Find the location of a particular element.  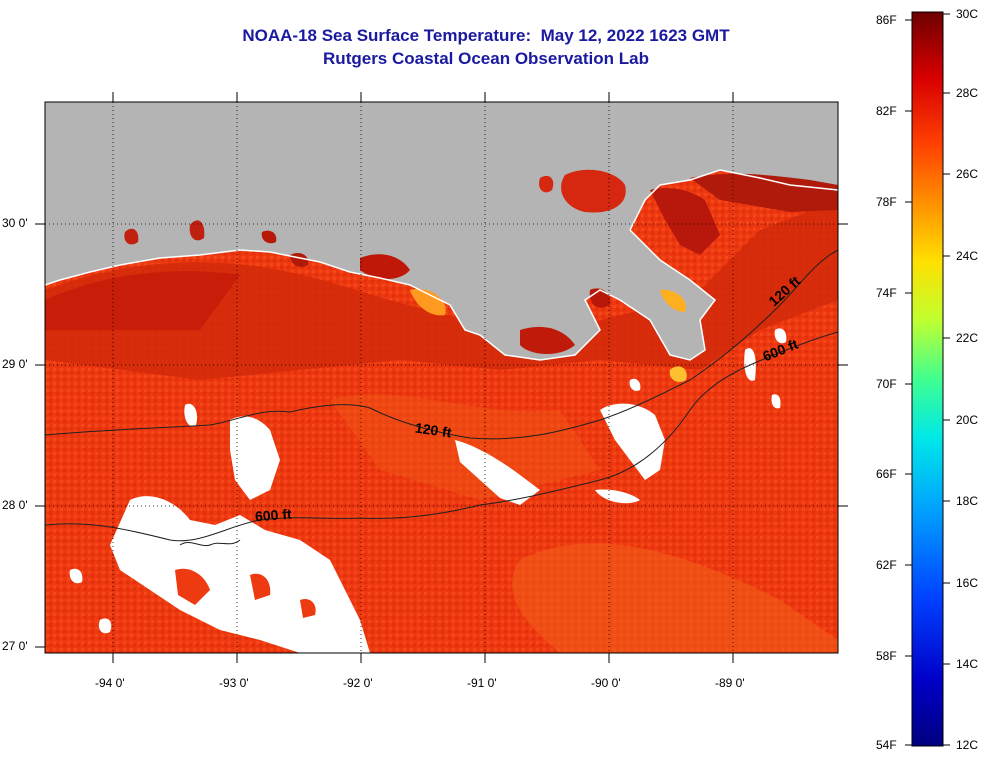

colorbar is located at coordinates (927, 379).